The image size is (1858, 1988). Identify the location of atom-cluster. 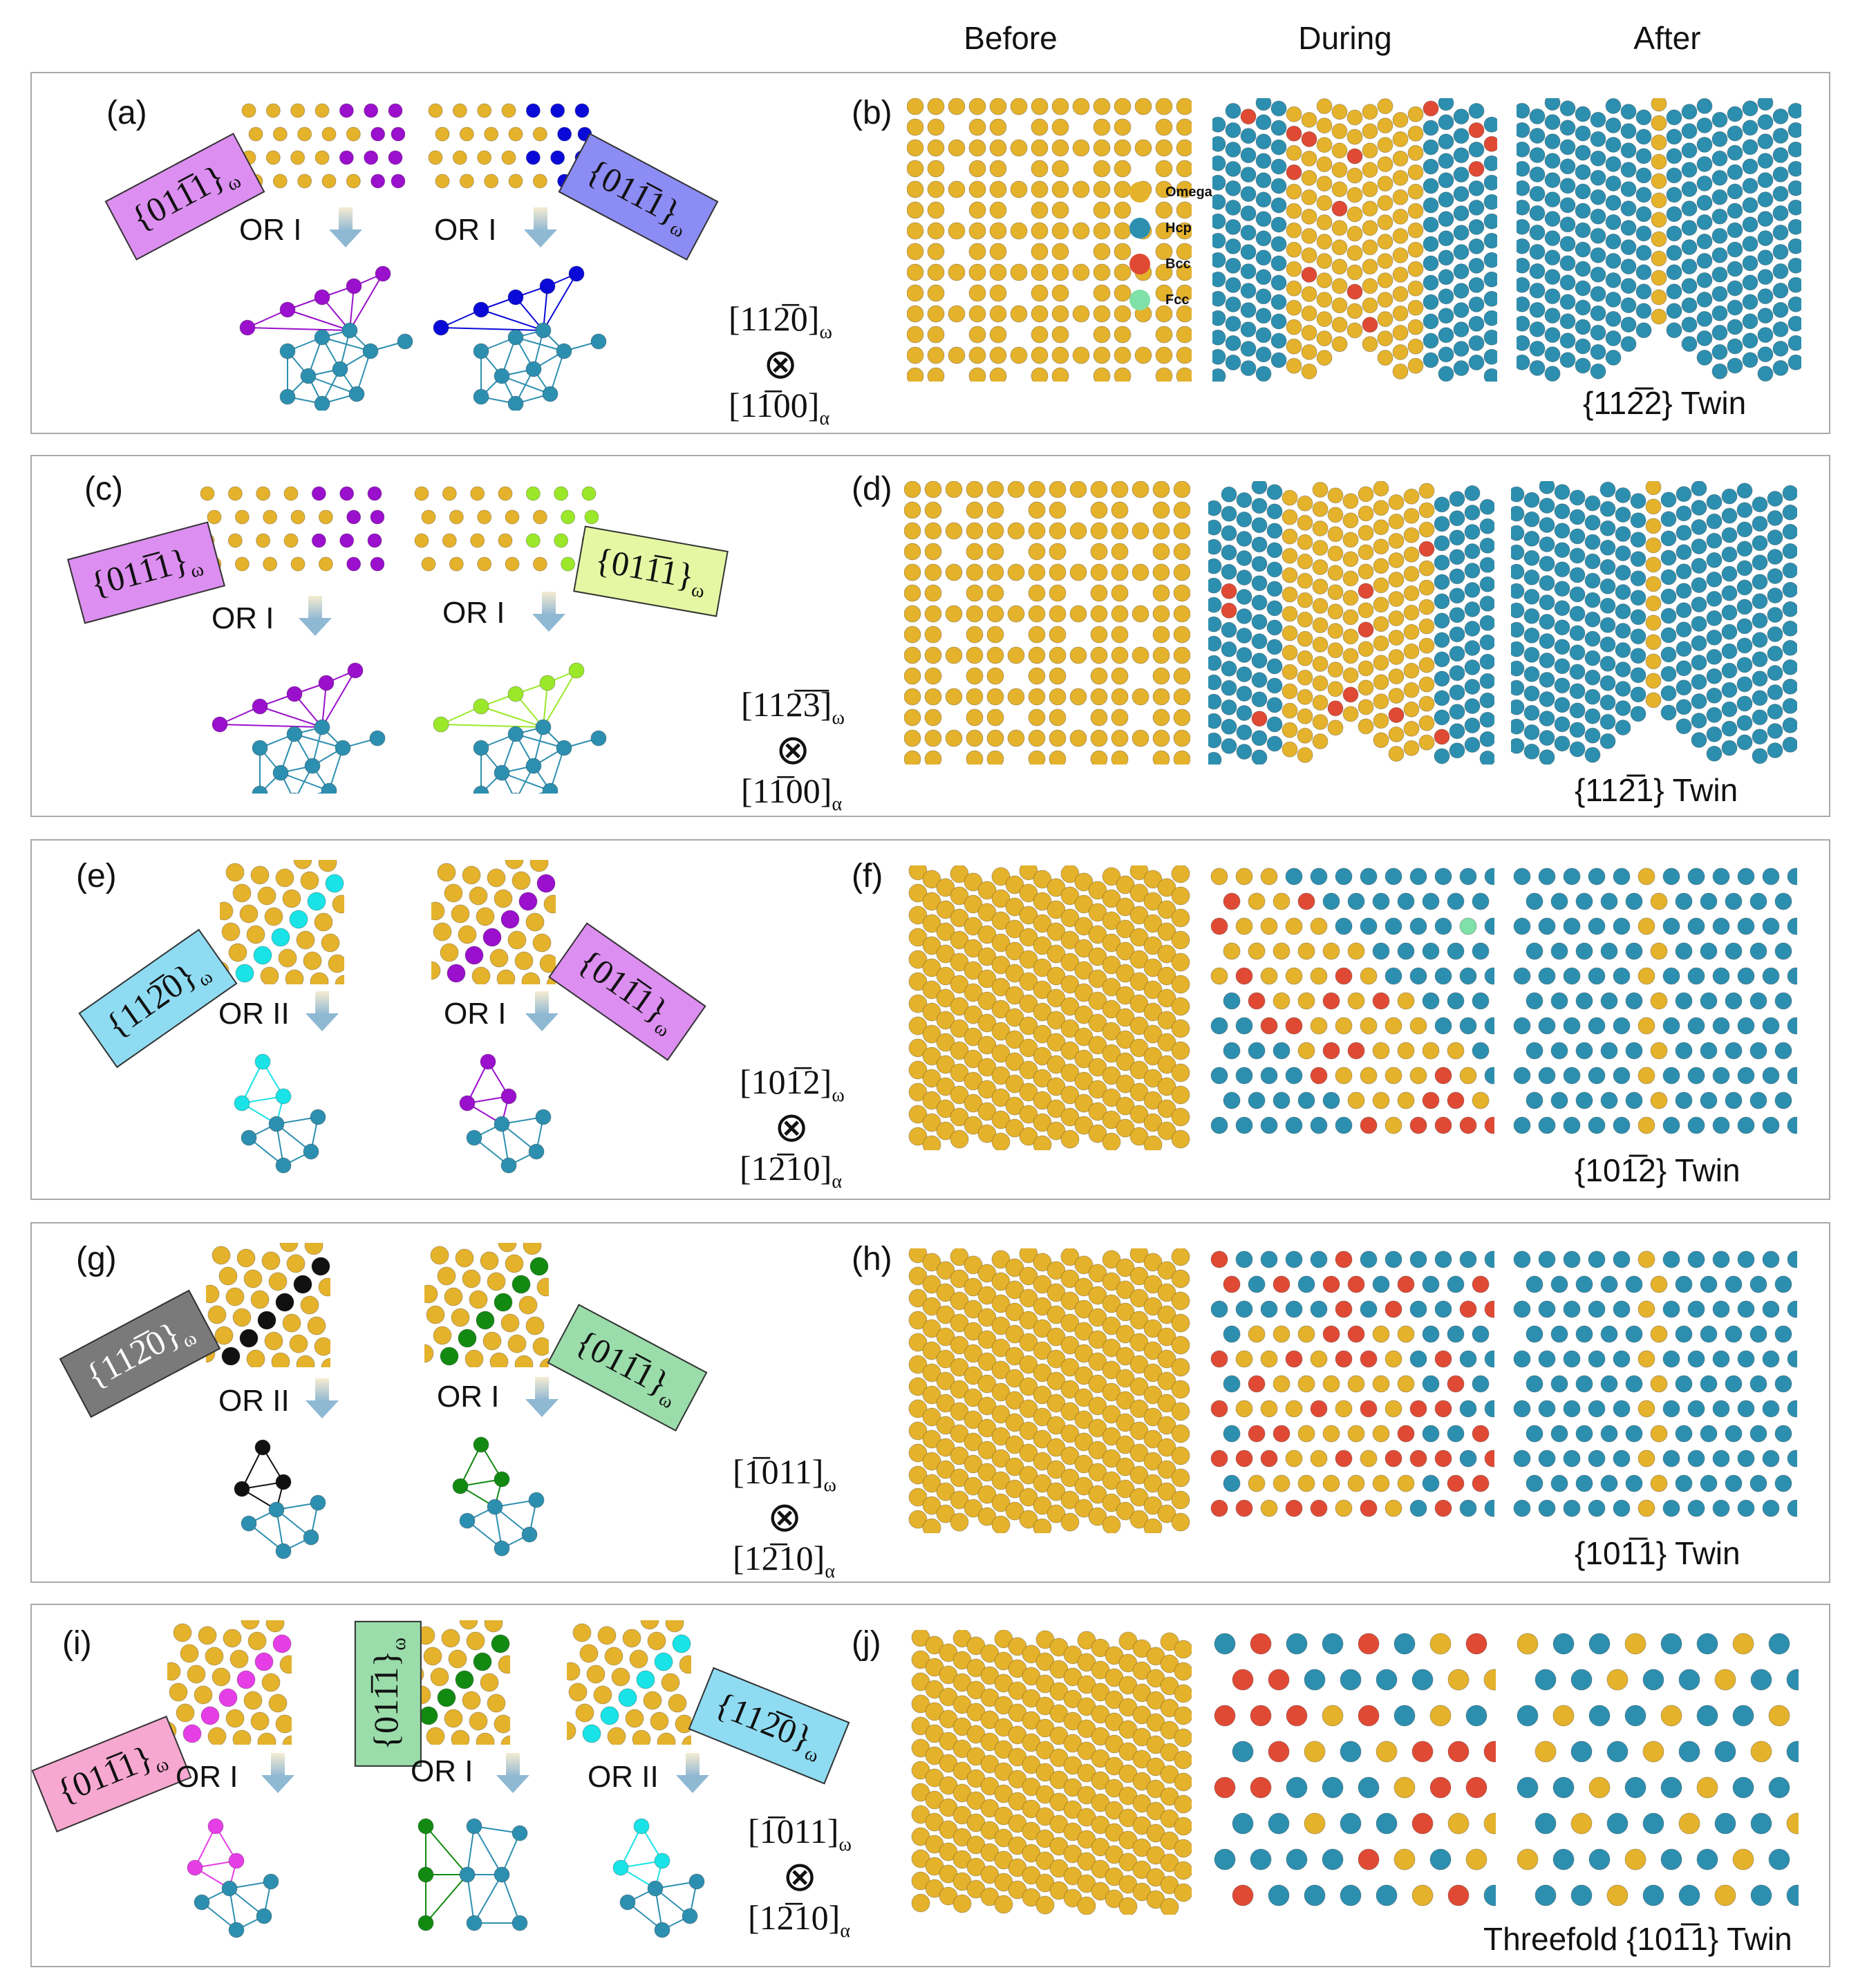
(329, 335).